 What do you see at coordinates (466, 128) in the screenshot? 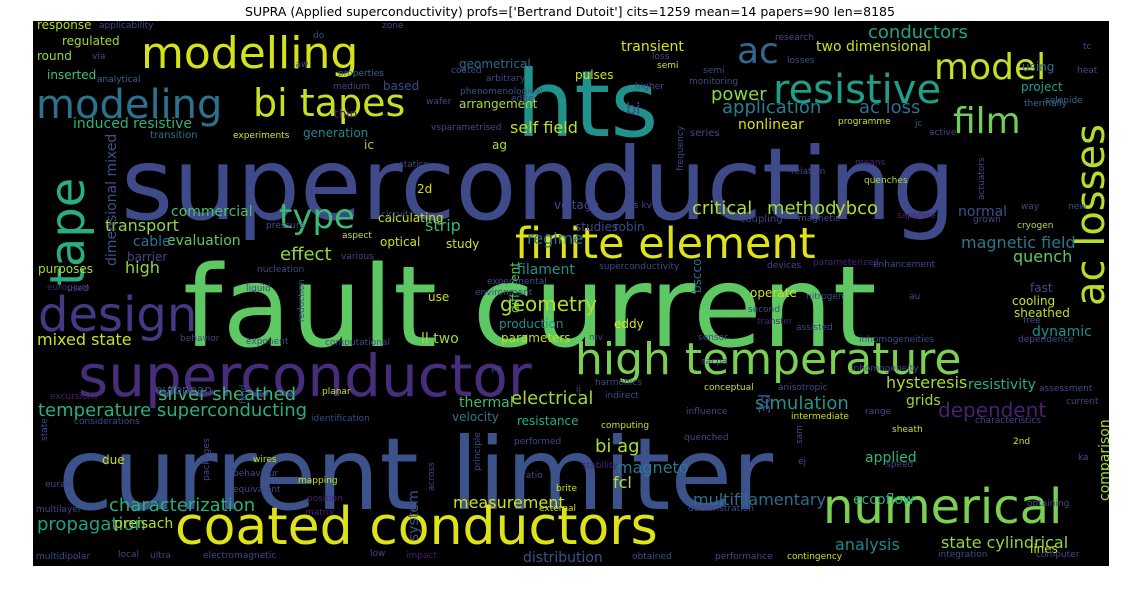
I see `cloud-word-vsparametrised: vsparametrised` at bounding box center [466, 128].